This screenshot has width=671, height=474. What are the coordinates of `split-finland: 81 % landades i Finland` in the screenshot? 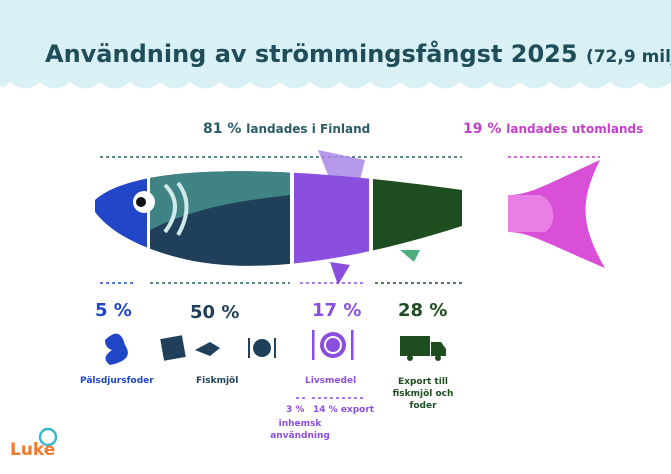 It's located at (287, 129).